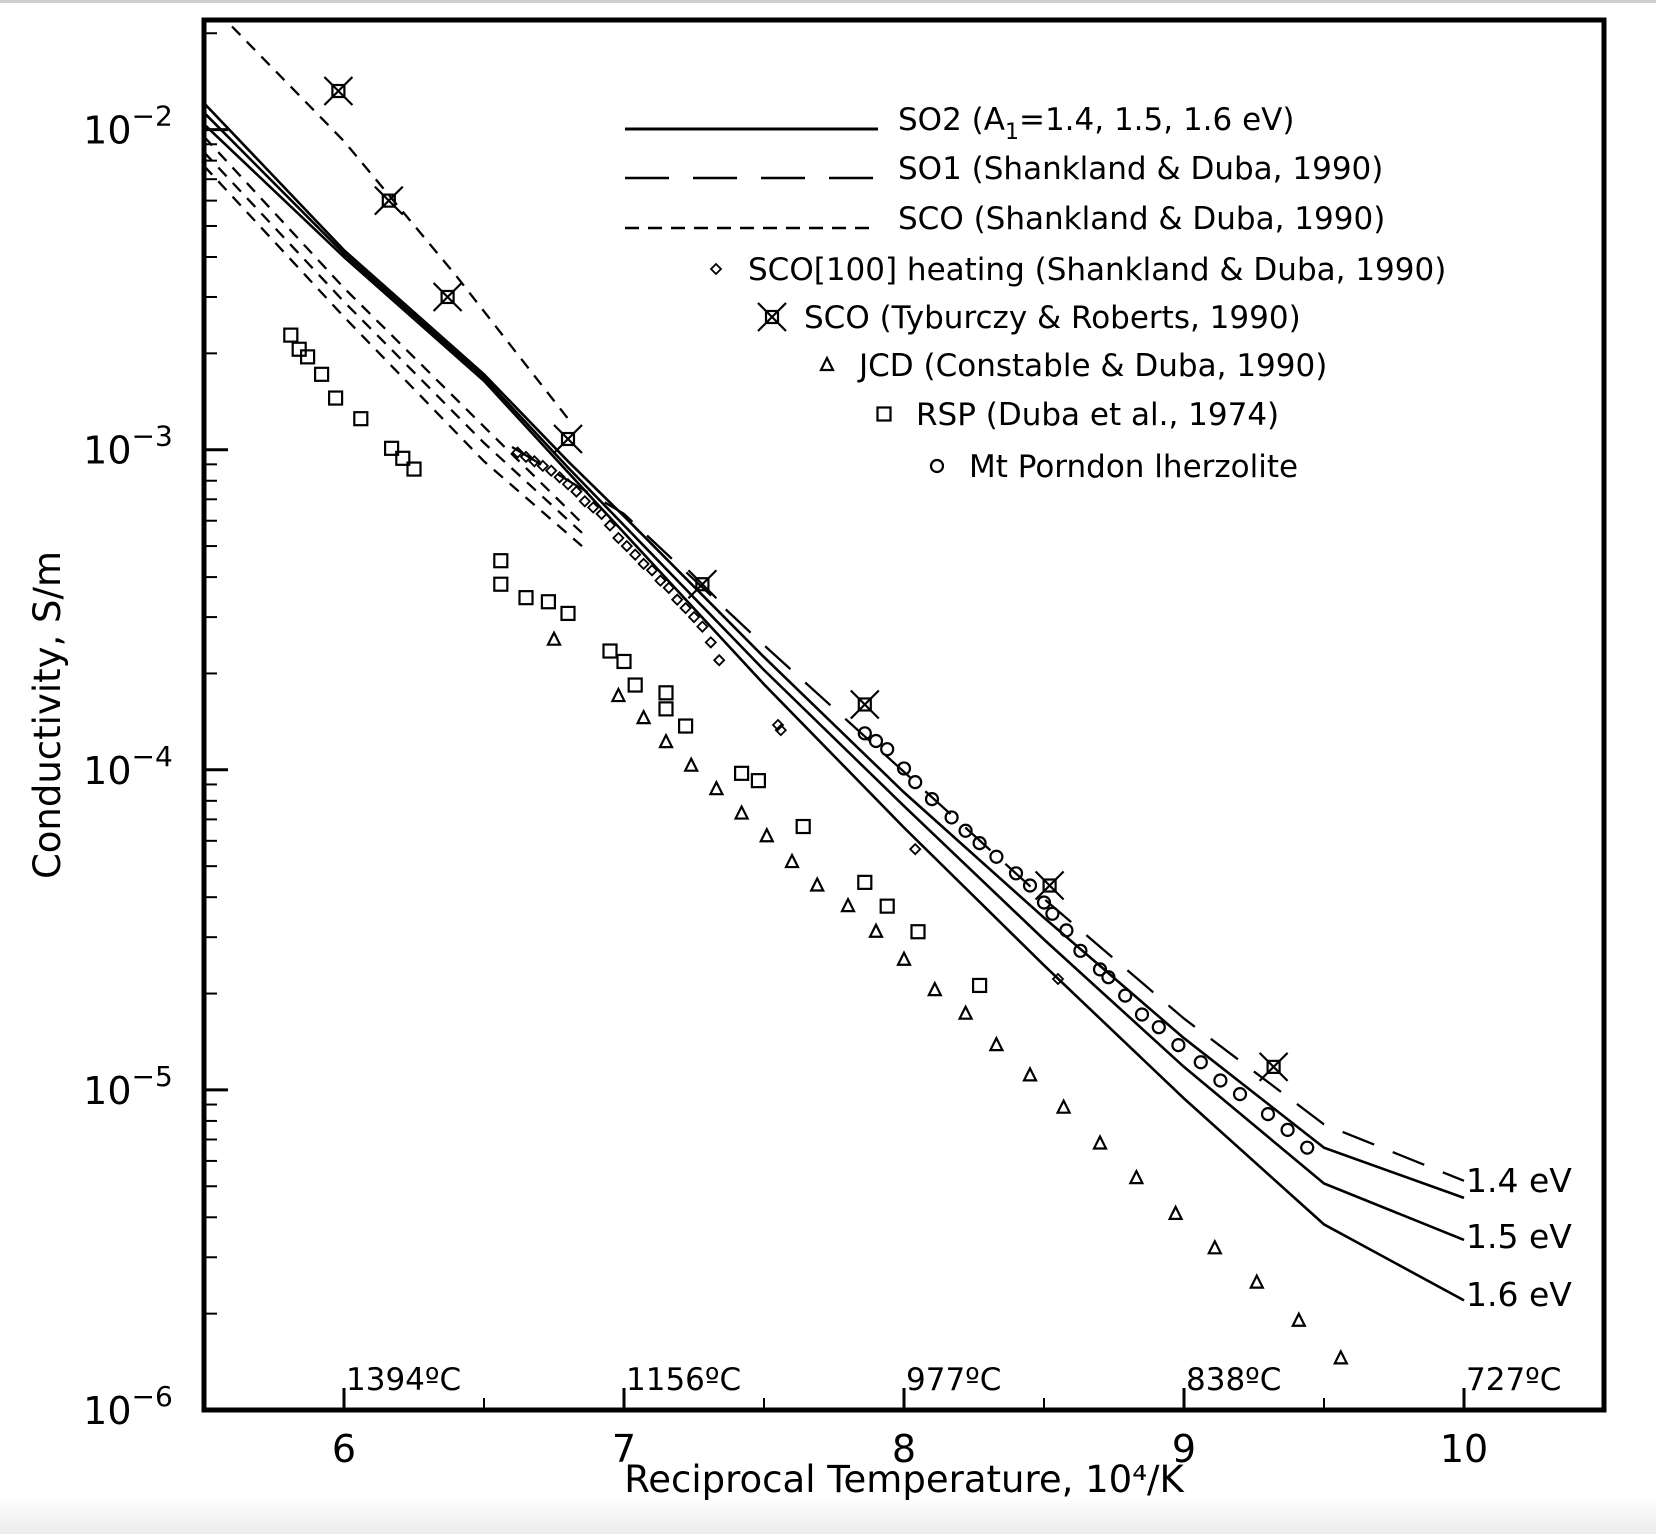  I want to click on window-top-edge, so click(828, 1).